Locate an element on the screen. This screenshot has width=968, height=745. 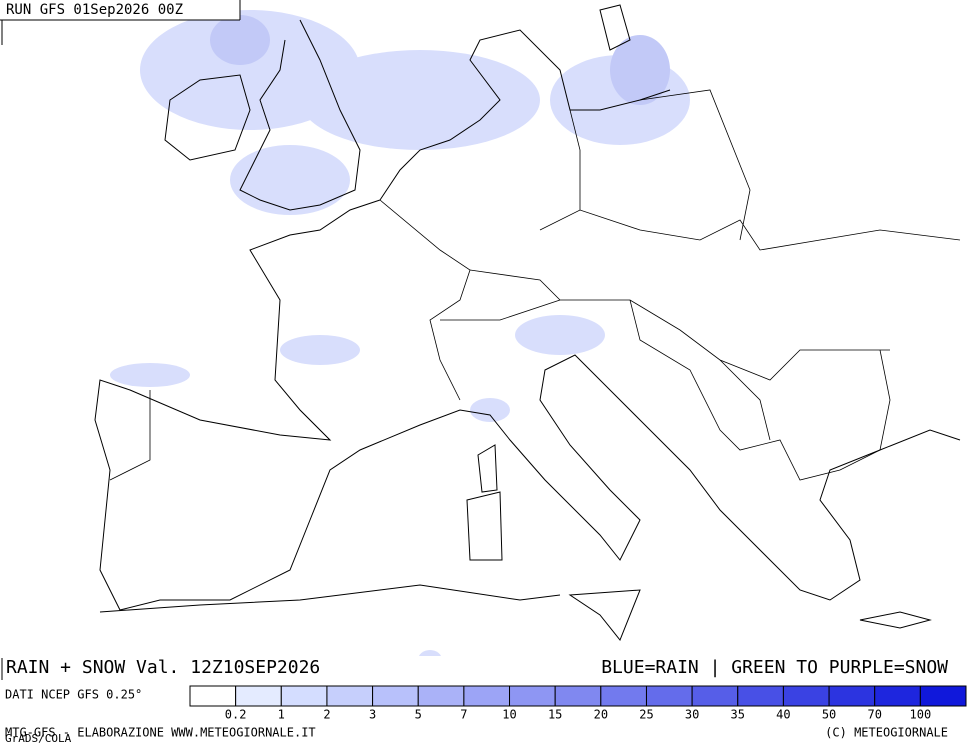
north-coast is located at coordinates (525, 115).